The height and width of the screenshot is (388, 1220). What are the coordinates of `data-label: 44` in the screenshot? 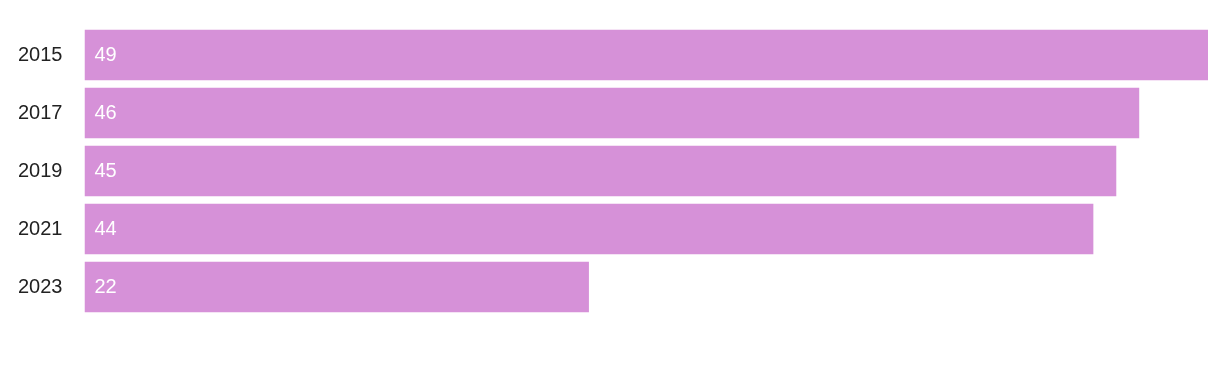 It's located at (105, 227).